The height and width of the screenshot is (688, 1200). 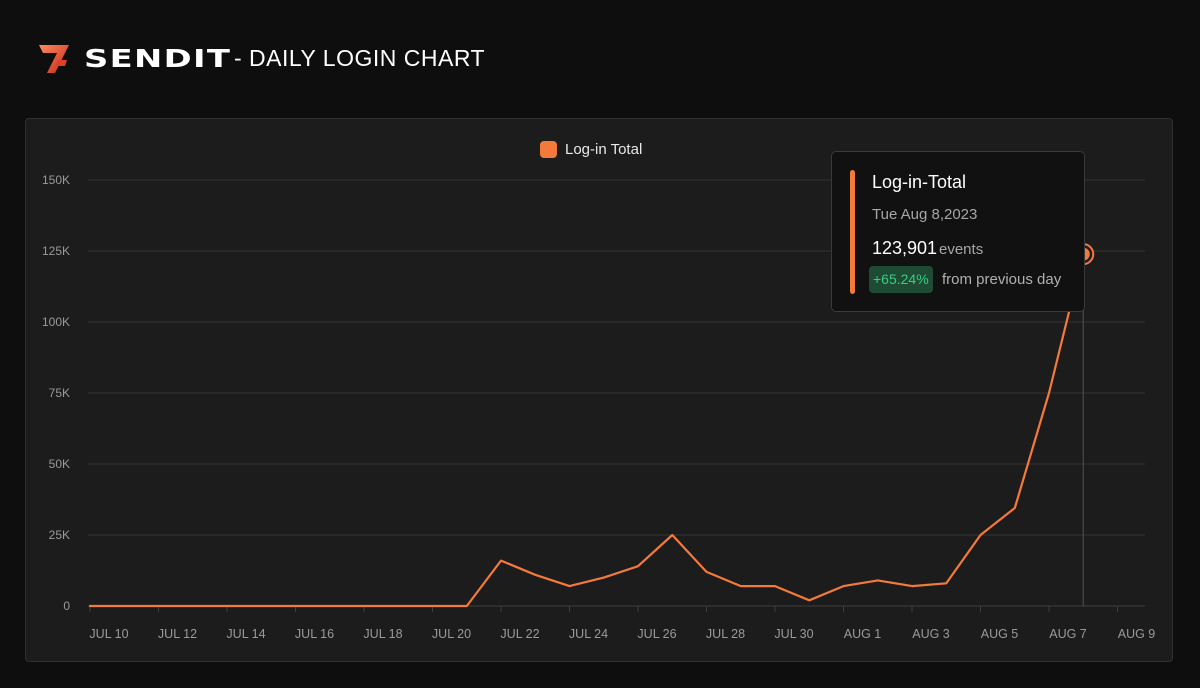 What do you see at coordinates (54, 59) in the screenshot?
I see `sendit-logo-icon` at bounding box center [54, 59].